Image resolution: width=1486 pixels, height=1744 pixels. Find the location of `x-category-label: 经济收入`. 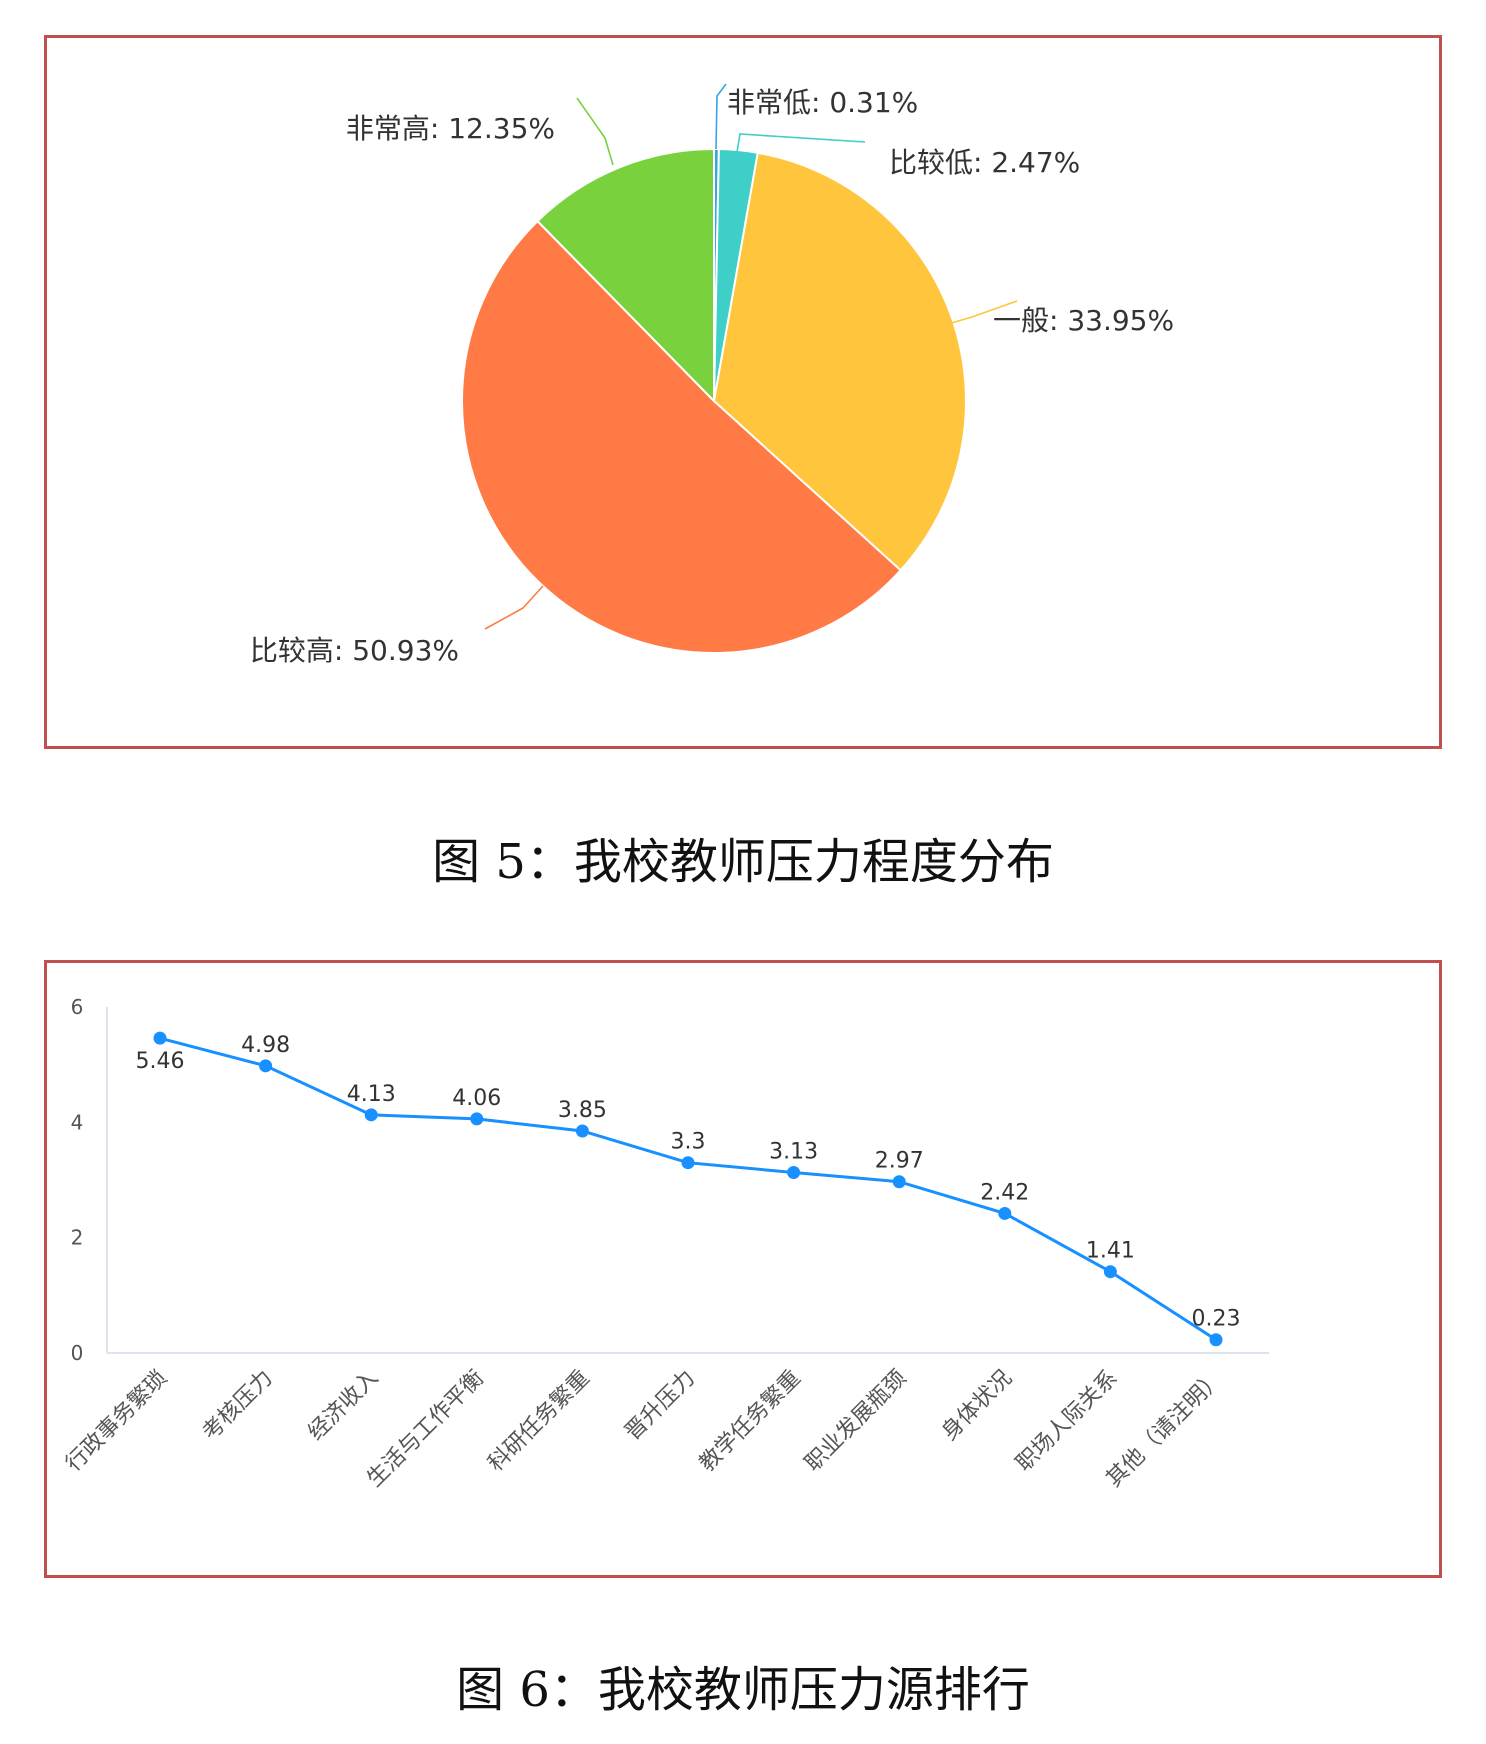

x-category-label: 经济收入 is located at coordinates (344, 1406).